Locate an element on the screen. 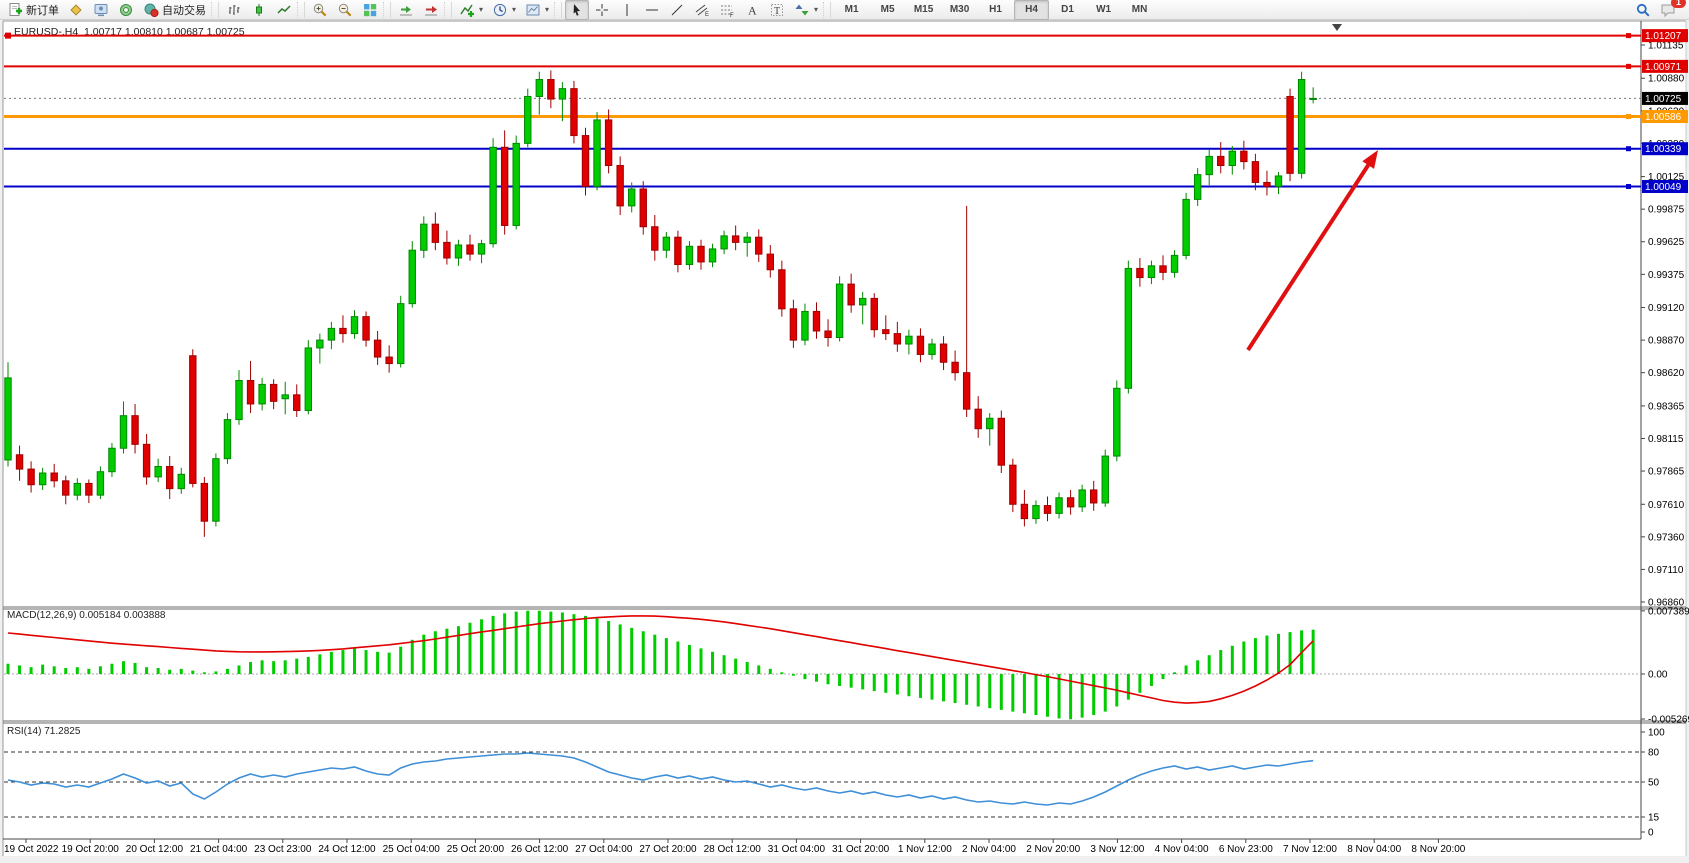 Image resolution: width=1689 pixels, height=863 pixels. vertical-line-icon is located at coordinates (627, 10).